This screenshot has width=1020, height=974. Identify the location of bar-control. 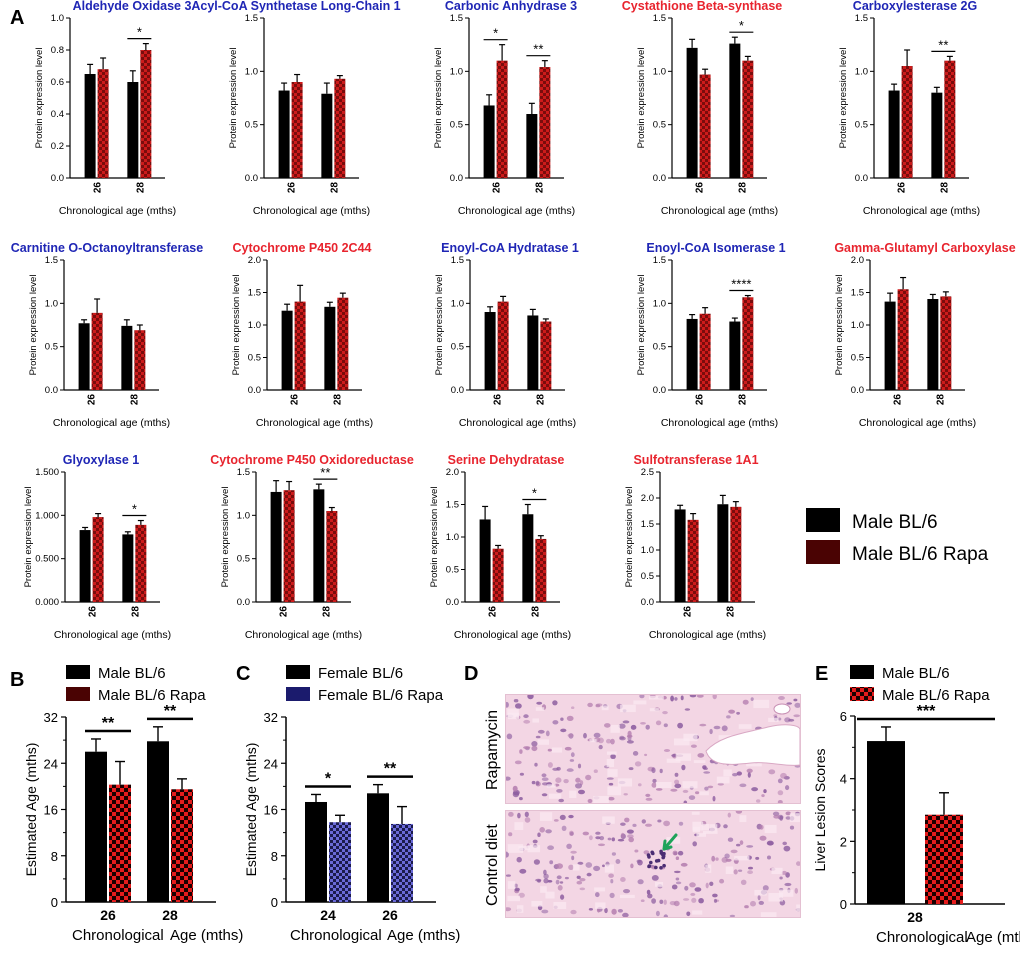
(96, 826).